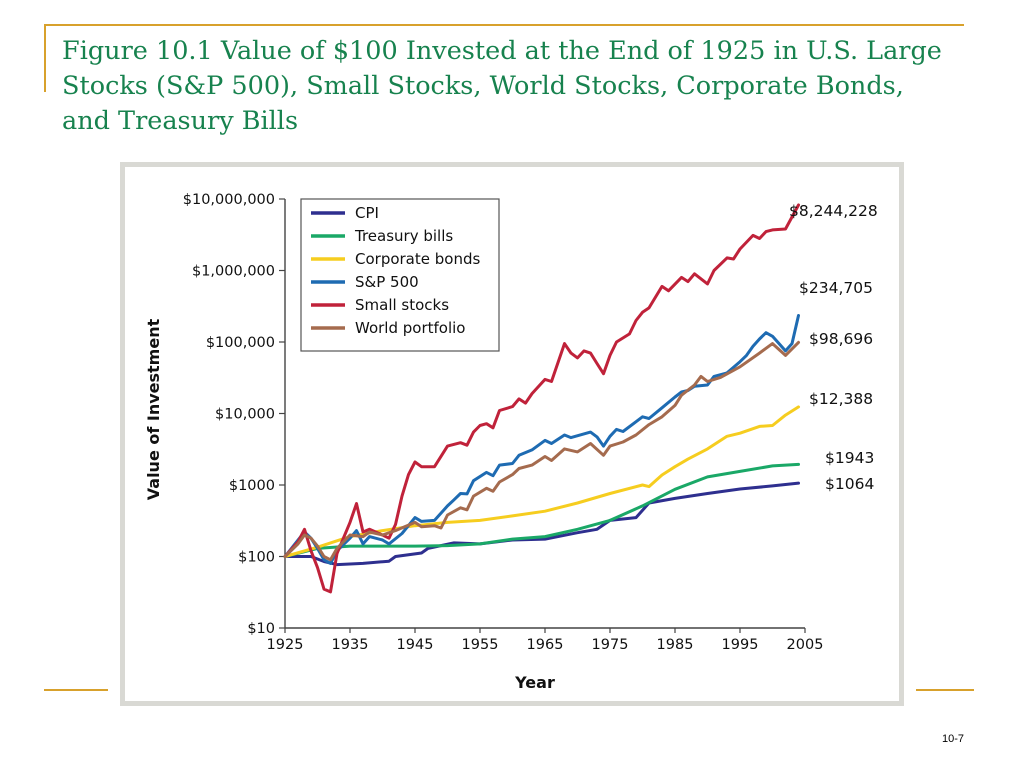 The image size is (1024, 768). I want to click on y-tick-label: $100, so click(256, 558).